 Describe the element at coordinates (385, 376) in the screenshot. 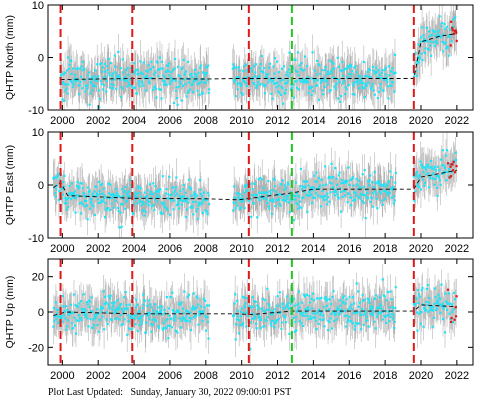

I see `x-tick-label: 2018` at that location.